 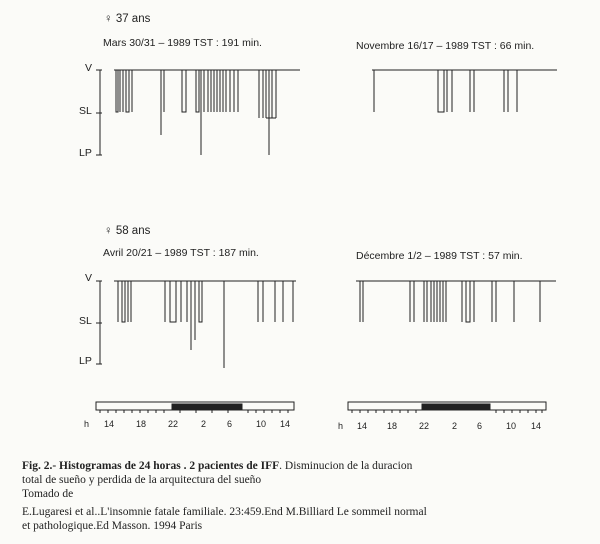 What do you see at coordinates (447, 407) in the screenshot?
I see `time-axis-right` at bounding box center [447, 407].